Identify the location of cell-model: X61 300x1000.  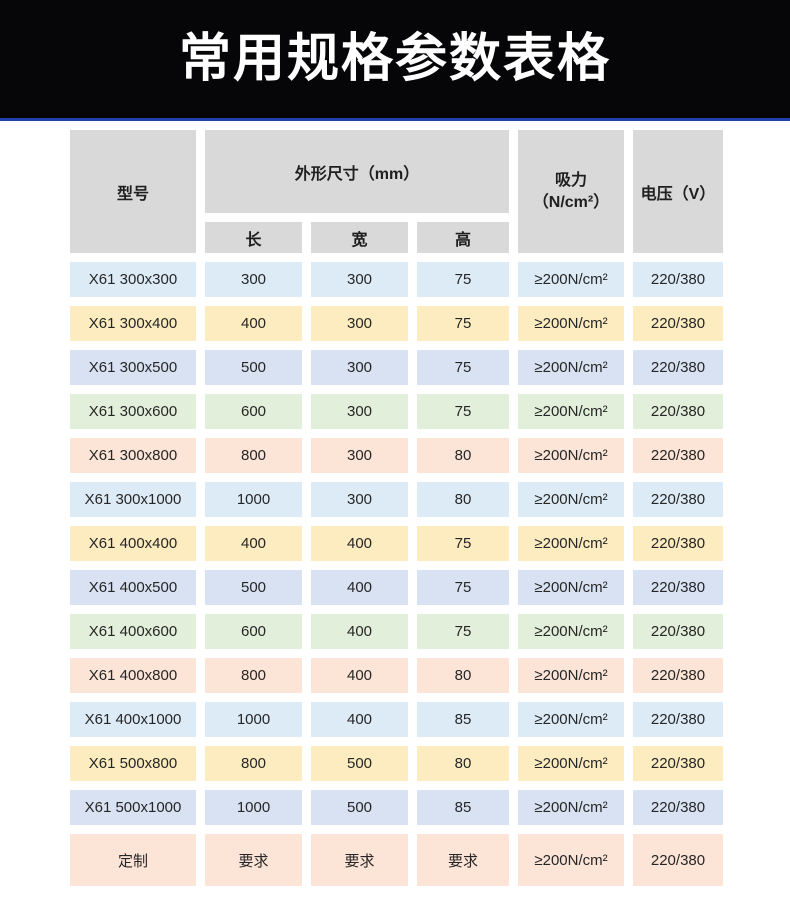
(133, 499).